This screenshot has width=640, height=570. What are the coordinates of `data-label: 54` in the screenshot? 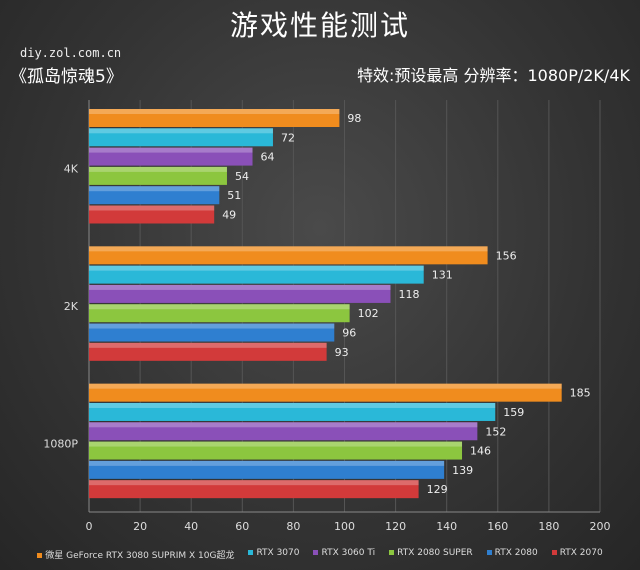 It's located at (242, 176).